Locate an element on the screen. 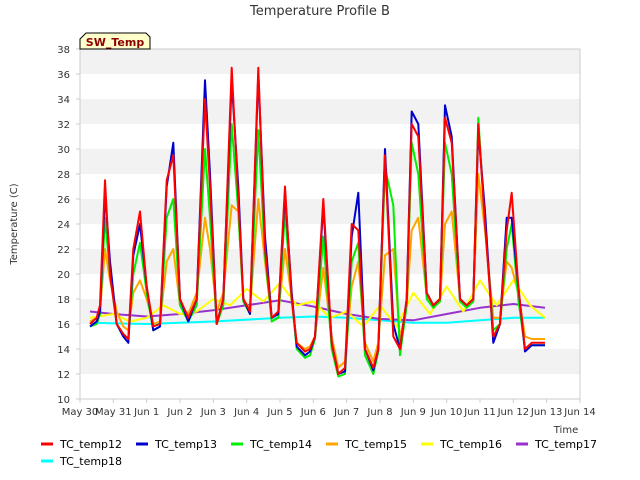 This screenshot has height=480, width=640. y-tick-label: 20 is located at coordinates (63, 275).